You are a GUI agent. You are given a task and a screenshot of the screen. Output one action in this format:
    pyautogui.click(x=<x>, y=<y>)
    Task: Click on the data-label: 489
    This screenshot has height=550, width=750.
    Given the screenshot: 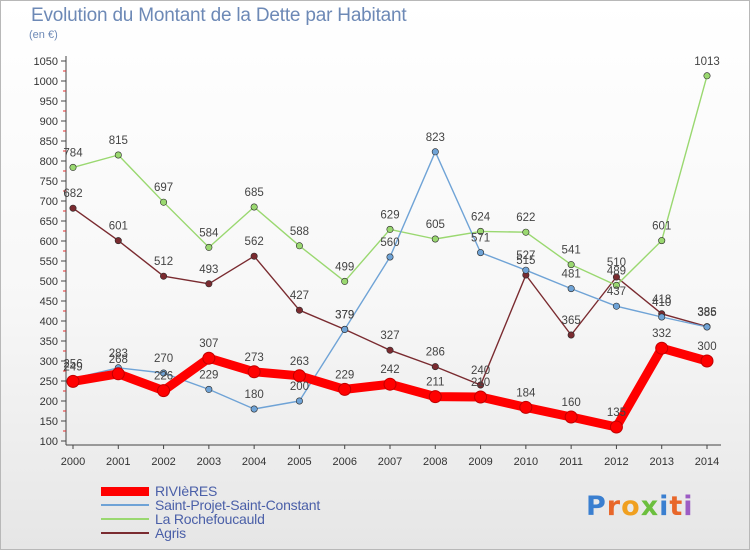 What is the action you would take?
    pyautogui.click(x=616, y=271)
    